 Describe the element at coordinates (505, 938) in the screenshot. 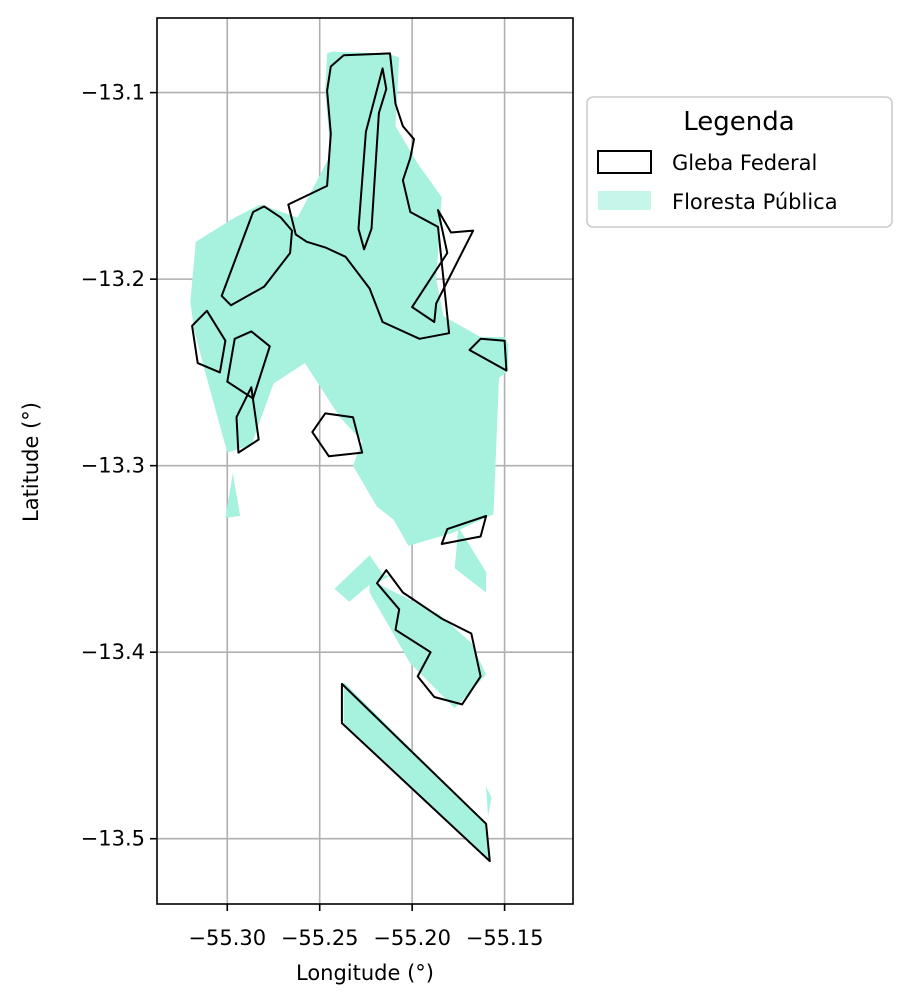

I see `x-tick-label: −55.15` at that location.